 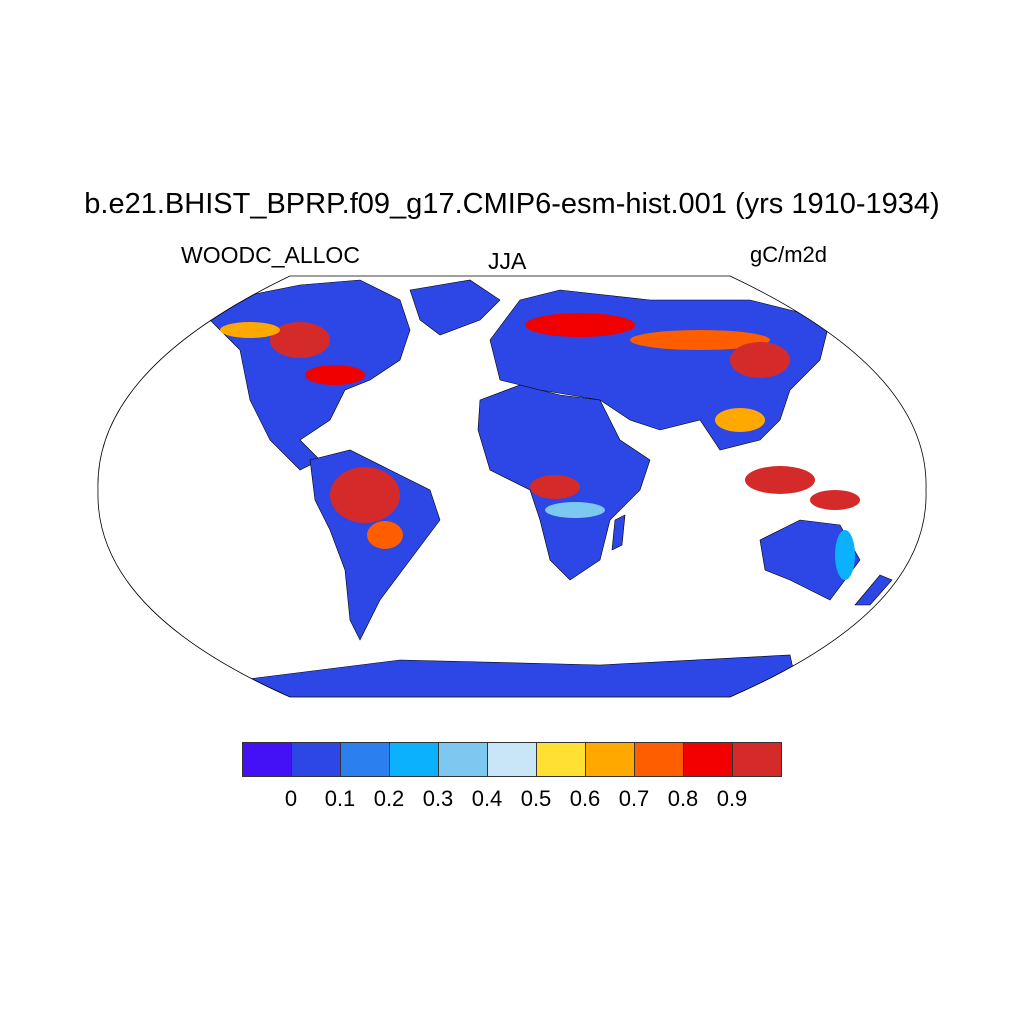 What do you see at coordinates (270, 255) in the screenshot?
I see `variable-label: WOODC_ALLOC` at bounding box center [270, 255].